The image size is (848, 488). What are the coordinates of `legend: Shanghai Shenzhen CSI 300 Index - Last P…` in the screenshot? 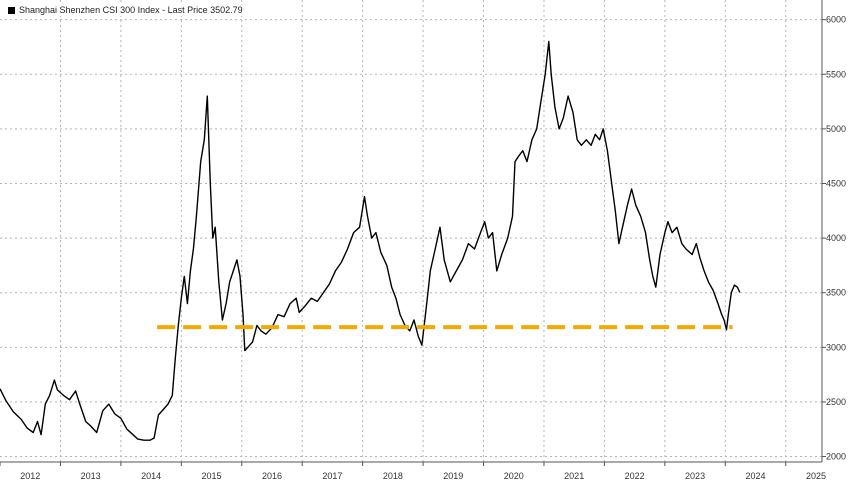 It's located at (125, 10).